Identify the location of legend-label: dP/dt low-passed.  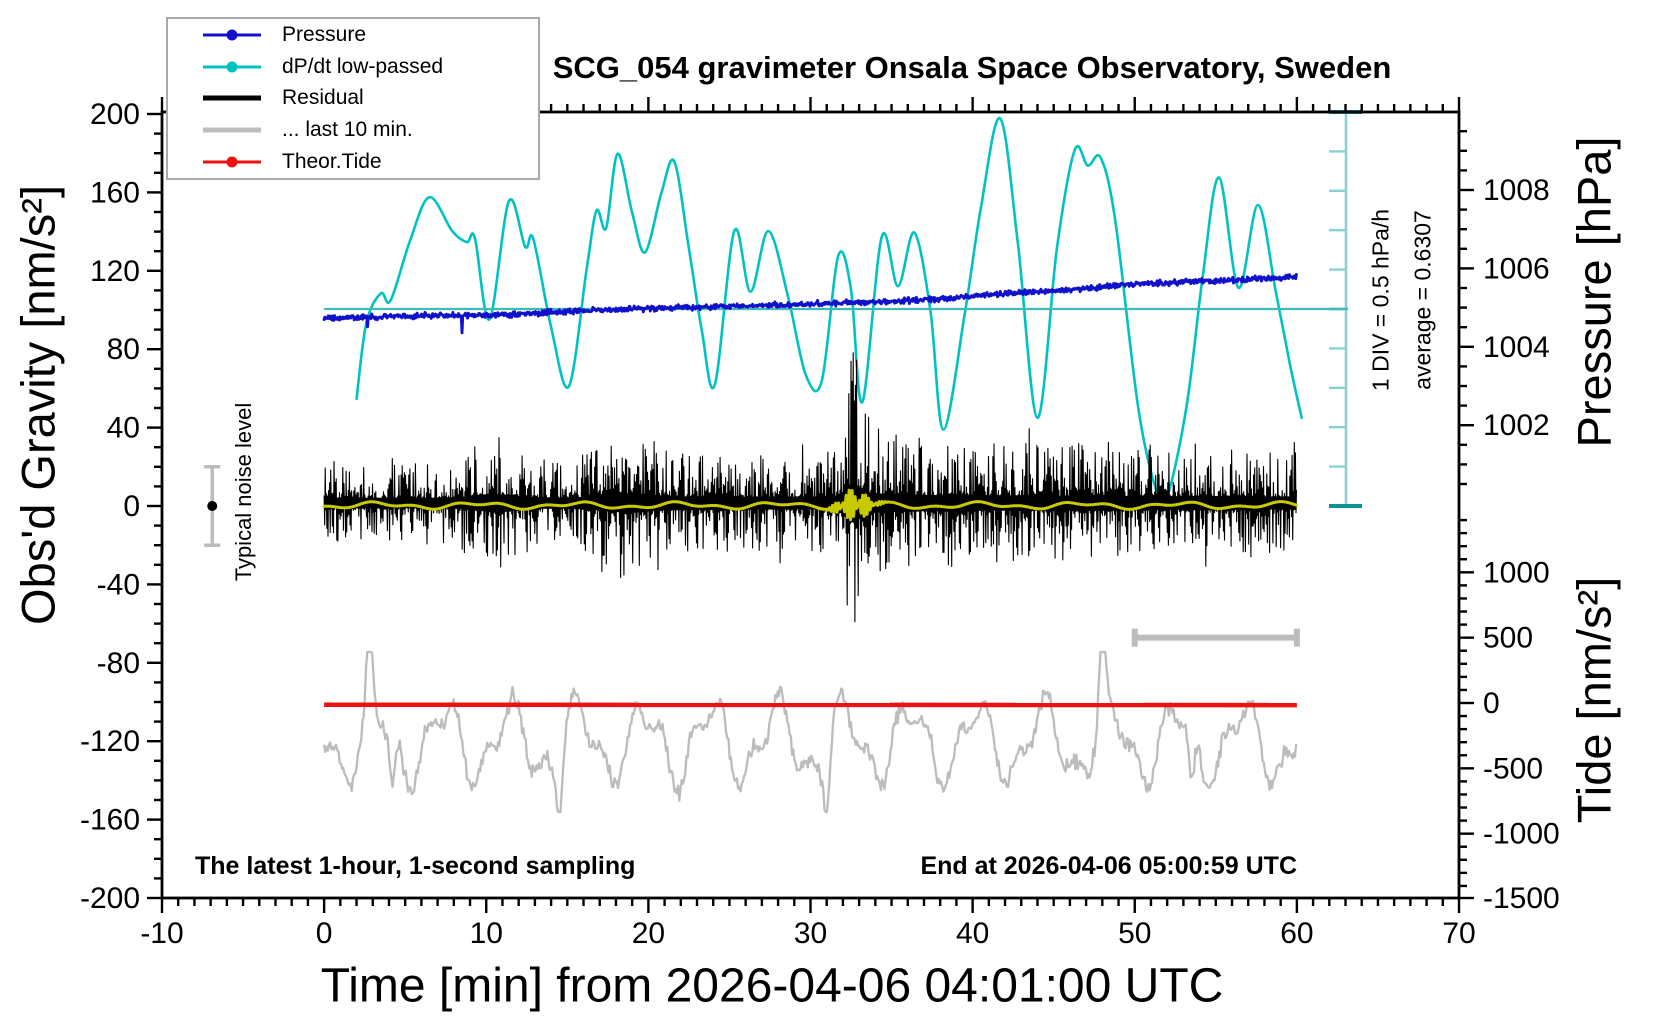
(363, 66).